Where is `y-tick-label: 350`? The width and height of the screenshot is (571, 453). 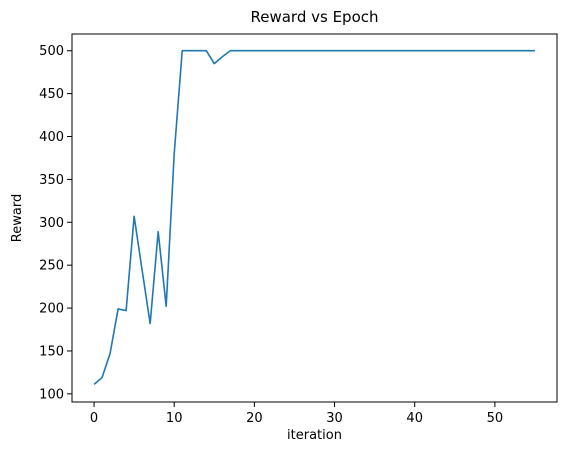
y-tick-label: 350 is located at coordinates (51, 180).